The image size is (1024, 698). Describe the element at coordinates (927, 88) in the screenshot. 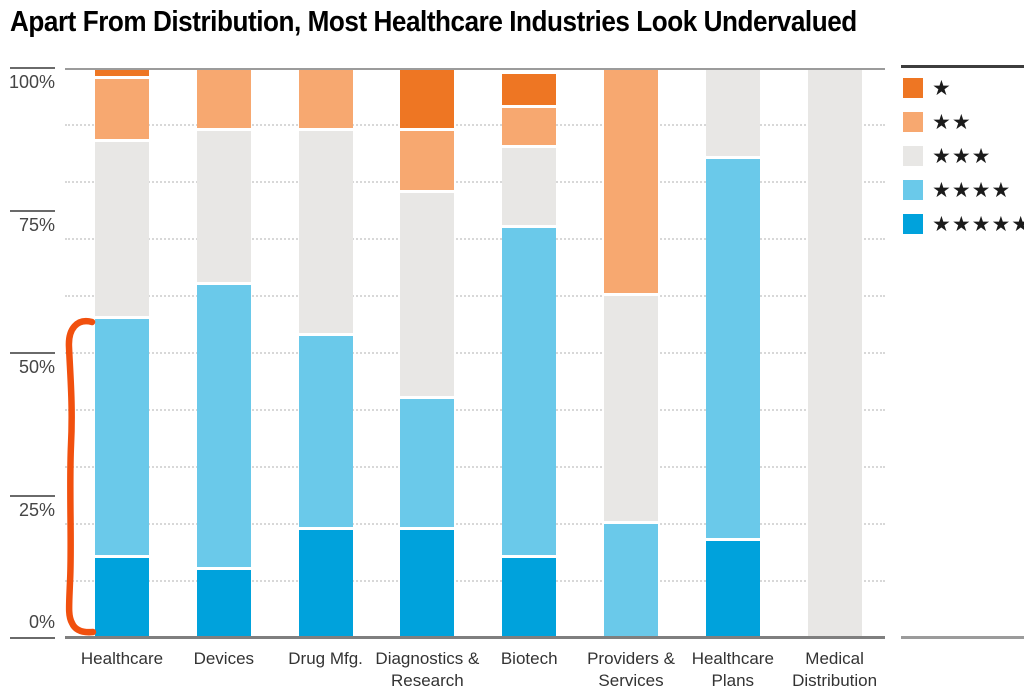

I see `legend-item-1-star: ★` at that location.